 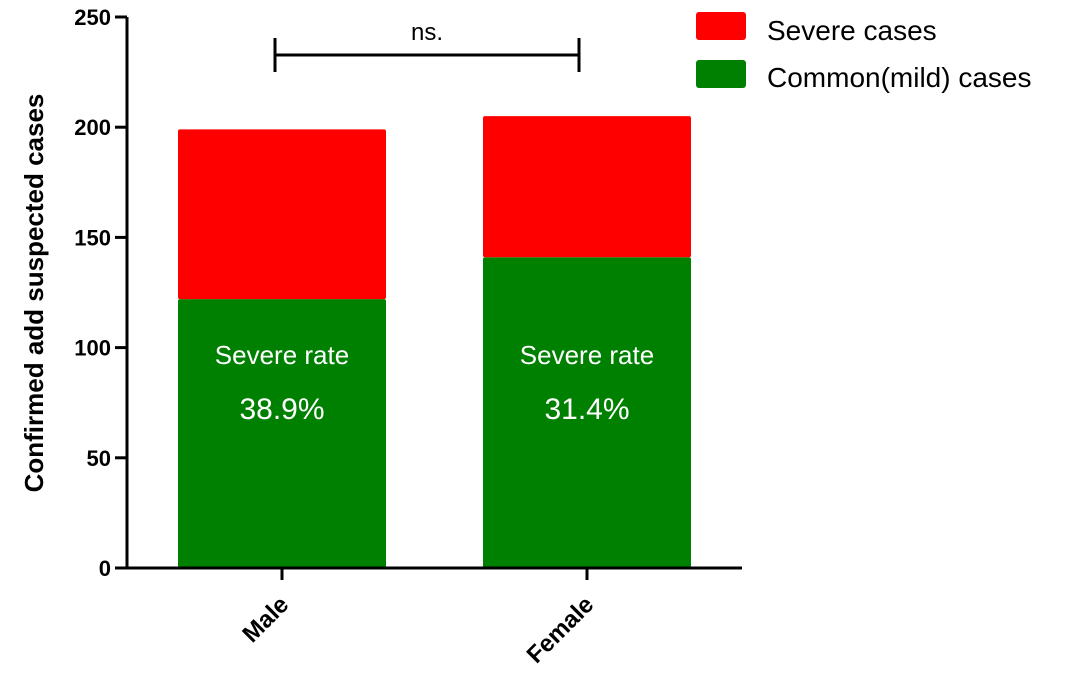 What do you see at coordinates (587, 187) in the screenshot?
I see `bar-female-severe-cases` at bounding box center [587, 187].